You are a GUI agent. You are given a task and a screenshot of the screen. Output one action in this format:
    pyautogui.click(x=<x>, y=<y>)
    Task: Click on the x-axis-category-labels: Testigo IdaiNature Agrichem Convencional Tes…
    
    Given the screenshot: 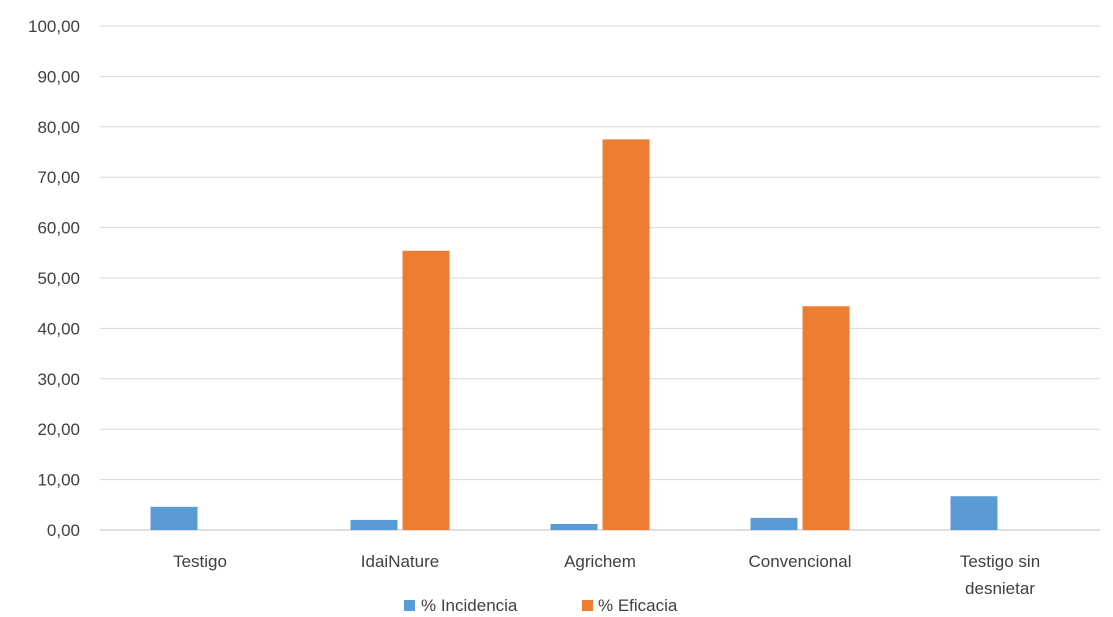 What is the action you would take?
    pyautogui.click(x=606, y=575)
    